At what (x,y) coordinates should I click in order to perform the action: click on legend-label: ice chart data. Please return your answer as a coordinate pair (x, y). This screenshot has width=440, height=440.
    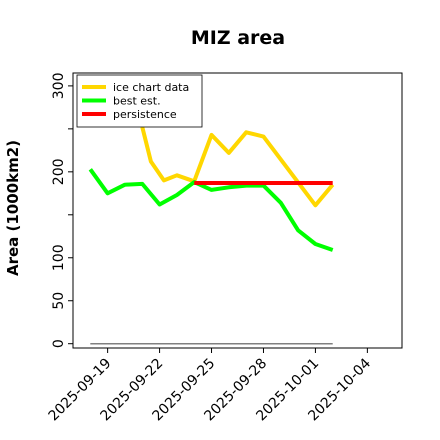
    Looking at the image, I should click on (151, 87).